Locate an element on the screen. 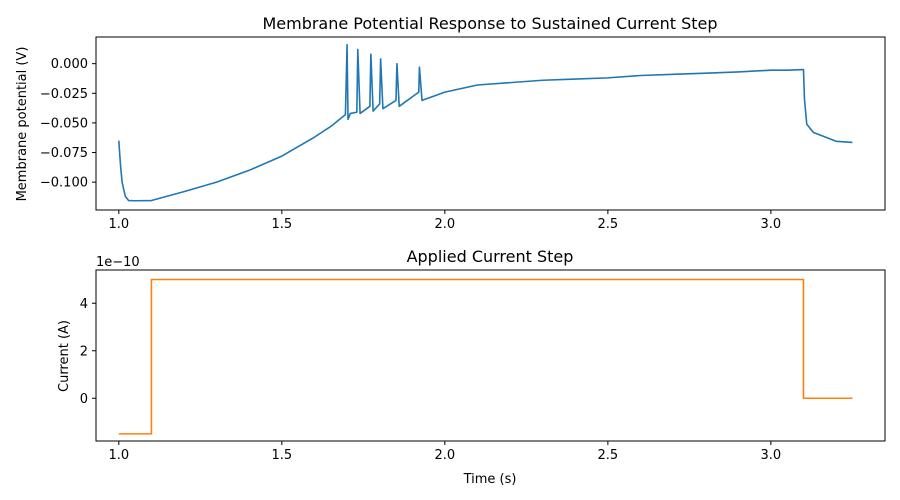  y-tick-label: 2 is located at coordinates (84, 351).